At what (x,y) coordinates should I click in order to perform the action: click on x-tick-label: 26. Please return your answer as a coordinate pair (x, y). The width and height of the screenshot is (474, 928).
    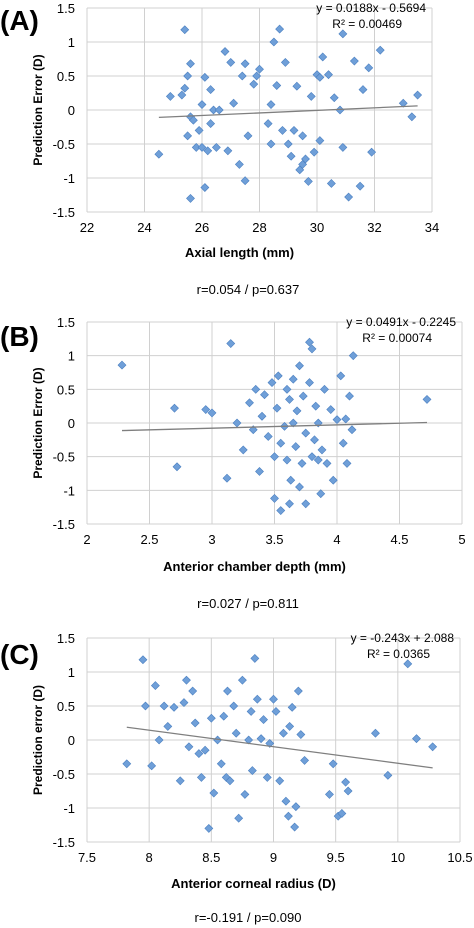
    Looking at the image, I should click on (202, 227).